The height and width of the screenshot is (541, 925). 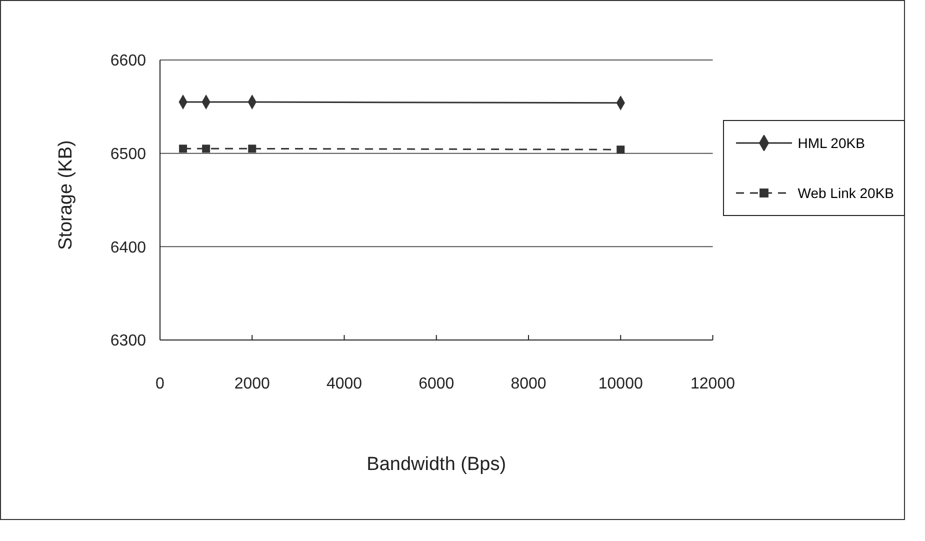 I want to click on x-tick-label: 2000, so click(x=252, y=383).